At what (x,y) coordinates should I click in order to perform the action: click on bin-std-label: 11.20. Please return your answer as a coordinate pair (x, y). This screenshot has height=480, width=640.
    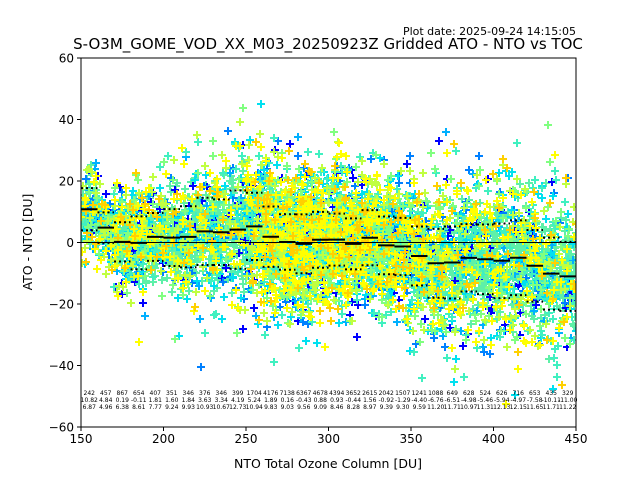
    Looking at the image, I should click on (435, 407).